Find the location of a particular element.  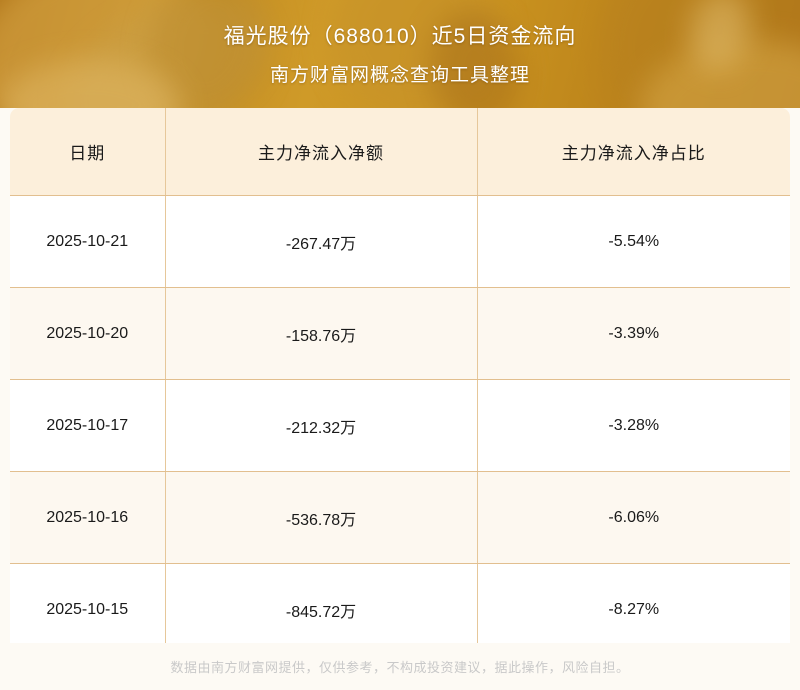

column-header-net-ratio: 主力净流入净占比 is located at coordinates (633, 152).